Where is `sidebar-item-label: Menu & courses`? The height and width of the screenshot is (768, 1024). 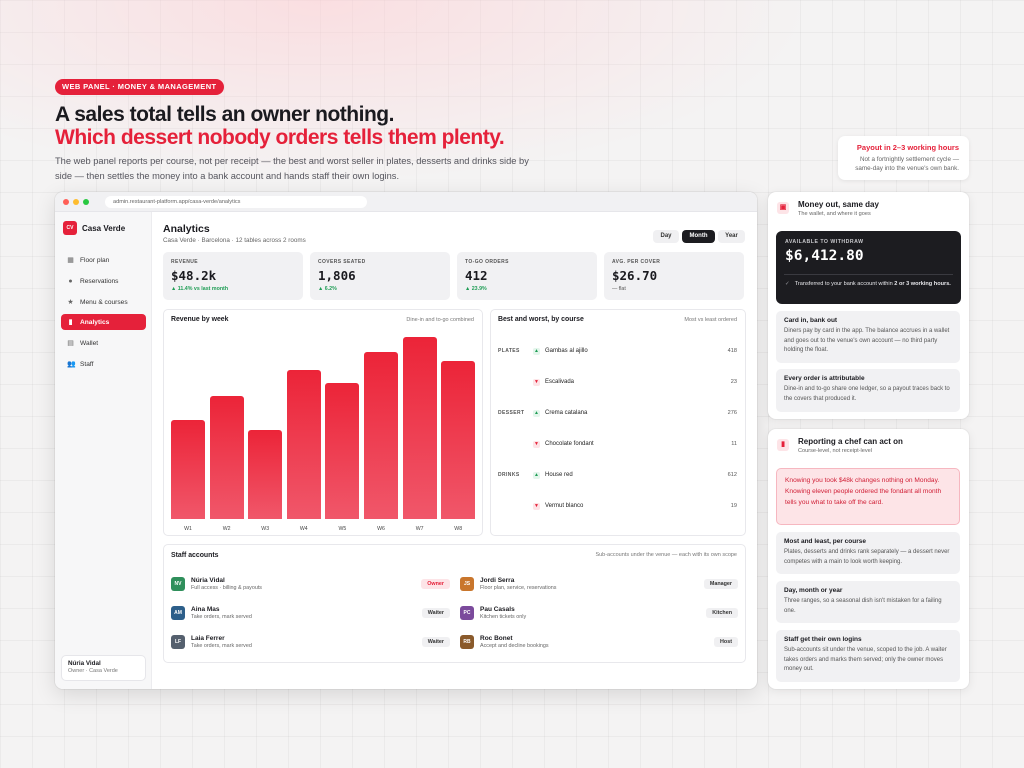
sidebar-item-label: Menu & courses is located at coordinates (104, 302).